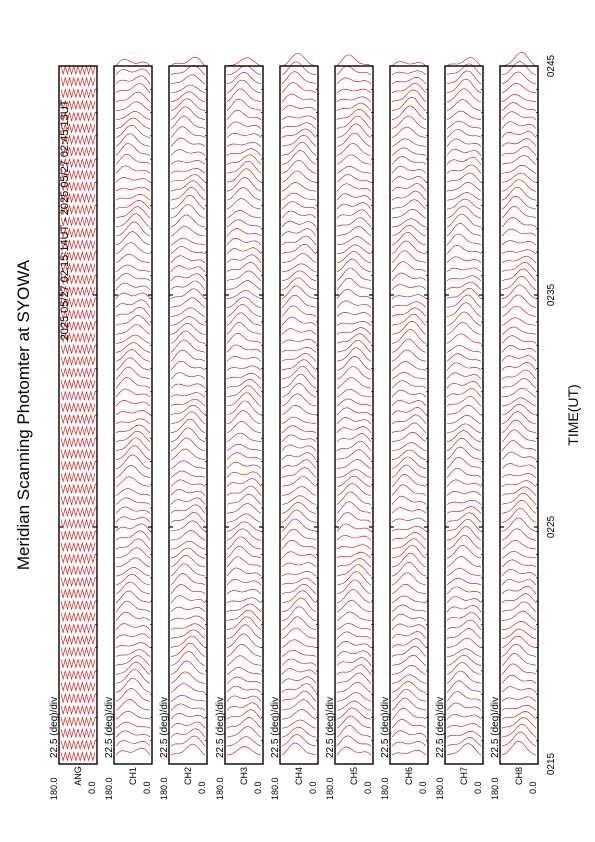 The width and height of the screenshot is (595, 842). Describe the element at coordinates (133, 776) in the screenshot. I see `channel-label: CH1` at that location.